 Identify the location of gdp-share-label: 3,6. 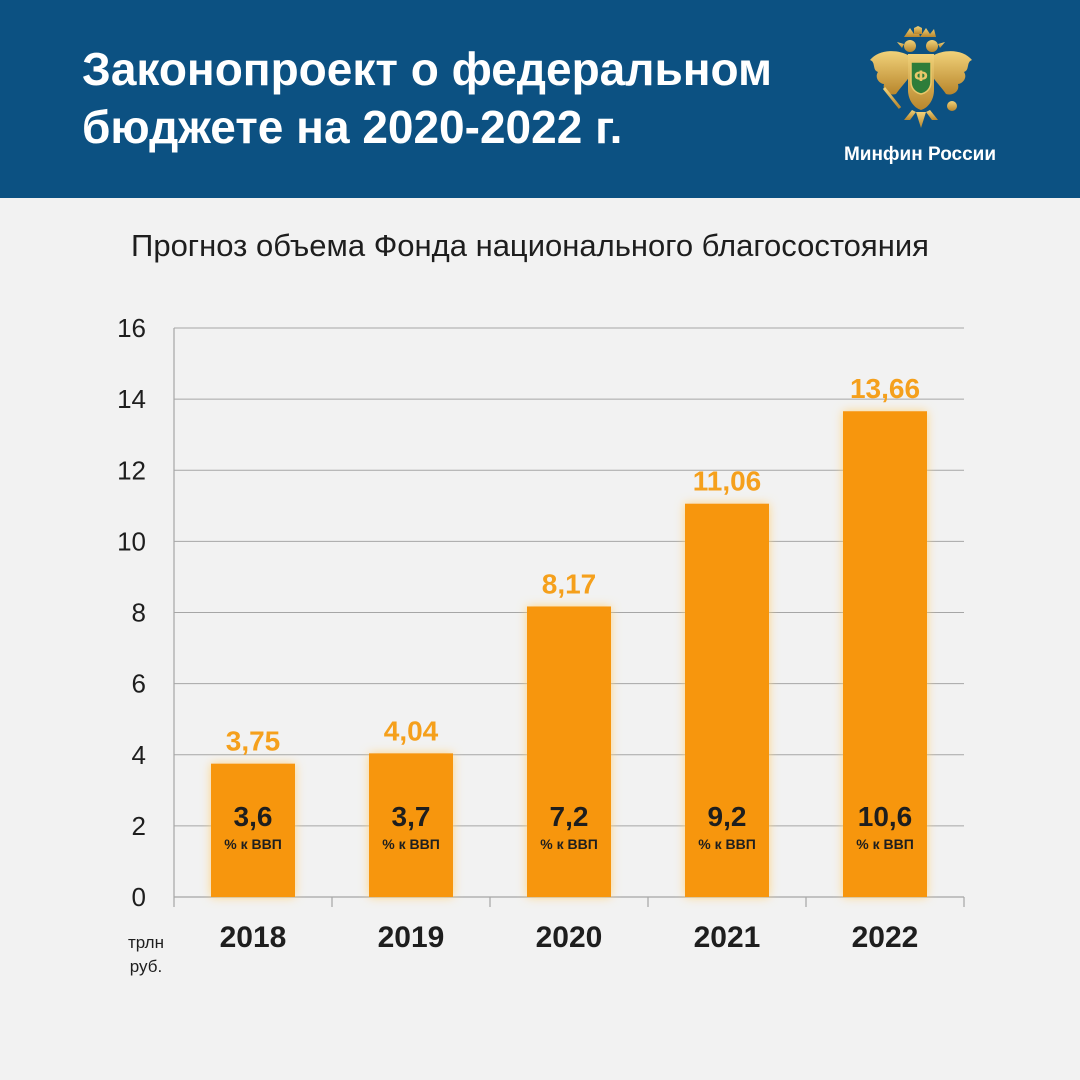
(253, 816).